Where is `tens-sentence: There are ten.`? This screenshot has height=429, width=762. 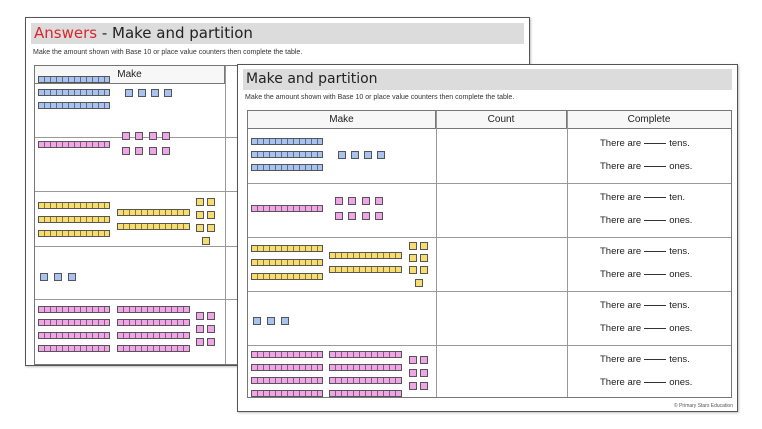 tens-sentence: There are ten. is located at coordinates (642, 197).